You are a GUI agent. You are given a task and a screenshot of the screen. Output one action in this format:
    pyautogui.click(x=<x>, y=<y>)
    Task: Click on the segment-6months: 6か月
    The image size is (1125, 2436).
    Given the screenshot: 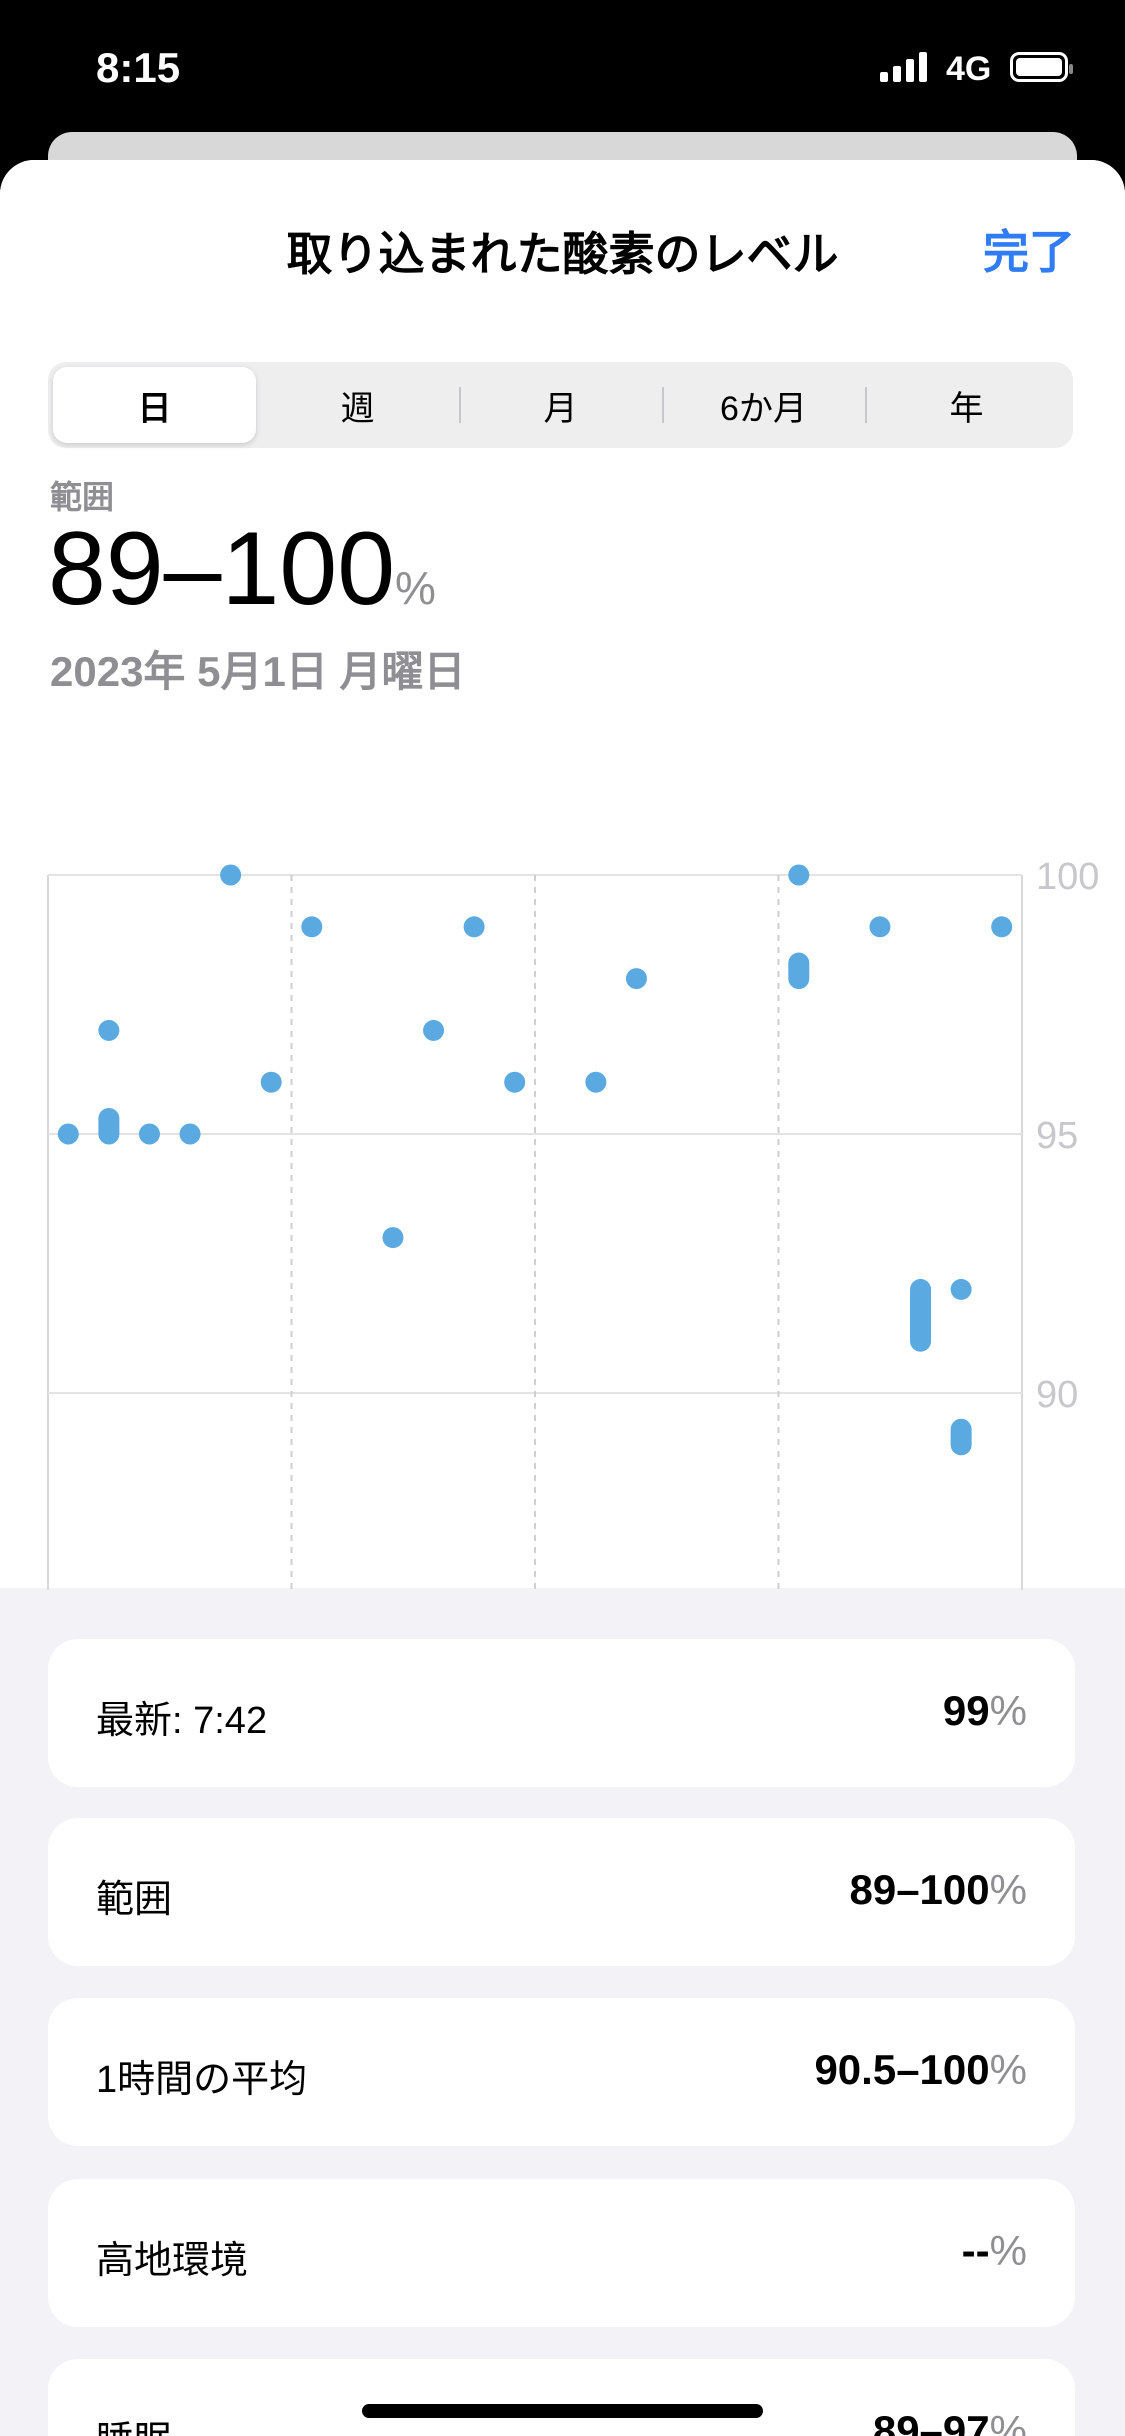 What is the action you would take?
    pyautogui.click(x=763, y=405)
    